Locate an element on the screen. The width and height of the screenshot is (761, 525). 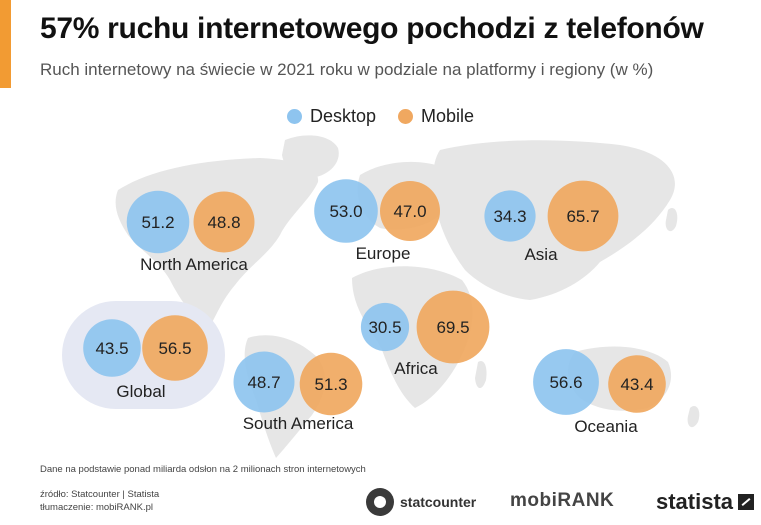
bubble-asia-desktop is located at coordinates (510, 216).